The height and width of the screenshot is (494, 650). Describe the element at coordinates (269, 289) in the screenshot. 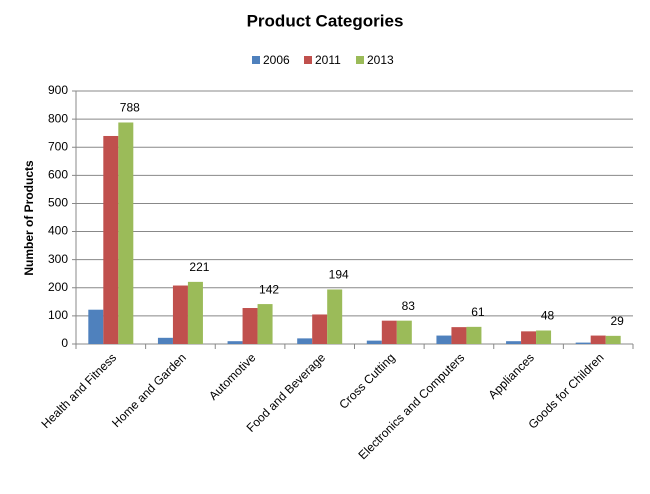

I see `data-label: 142` at that location.